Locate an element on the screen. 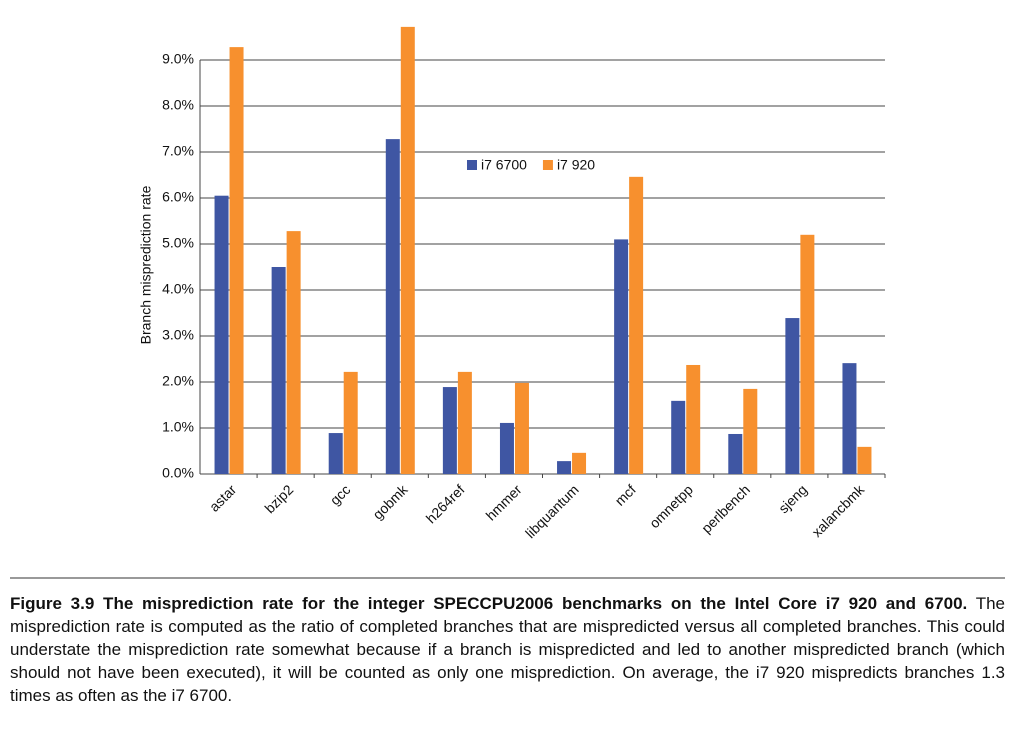 Image resolution: width=1024 pixels, height=729 pixels. y-tick-label: 6.0% is located at coordinates (178, 197).